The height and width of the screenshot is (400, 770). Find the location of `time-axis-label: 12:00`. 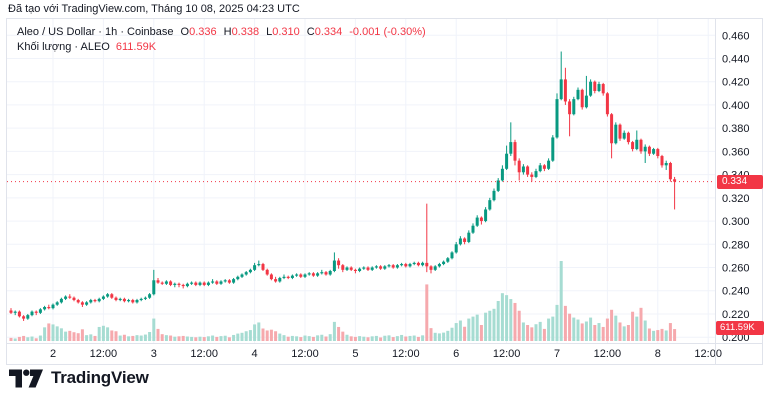

time-axis-label: 12:00 is located at coordinates (708, 354).